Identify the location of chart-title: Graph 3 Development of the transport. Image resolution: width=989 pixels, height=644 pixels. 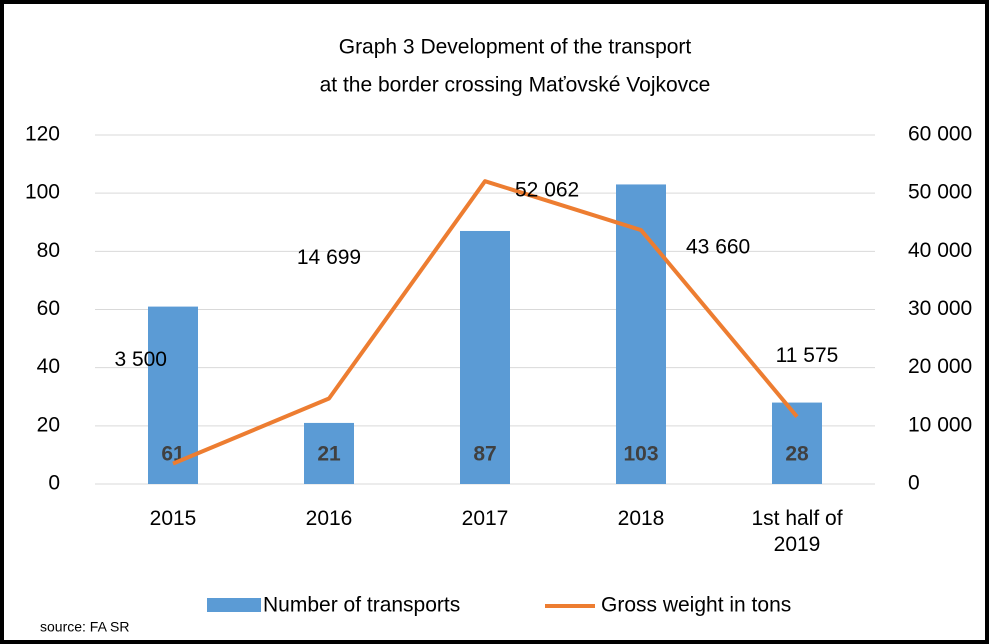
(515, 47).